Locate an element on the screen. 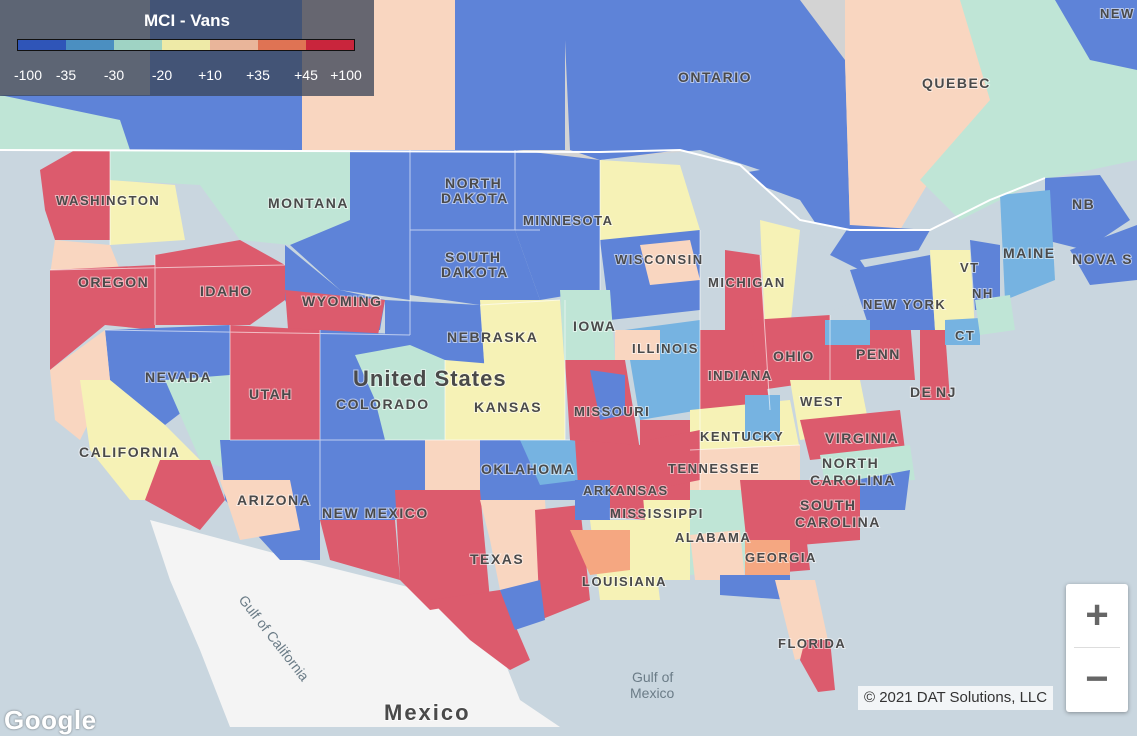 The width and height of the screenshot is (1137, 736). label-oregon: OREGON is located at coordinates (113, 282).